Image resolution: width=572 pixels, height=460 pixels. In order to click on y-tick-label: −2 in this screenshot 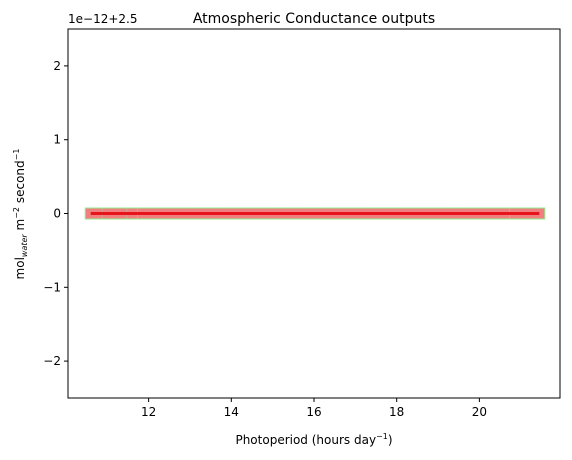, I will do `click(52, 361)`.